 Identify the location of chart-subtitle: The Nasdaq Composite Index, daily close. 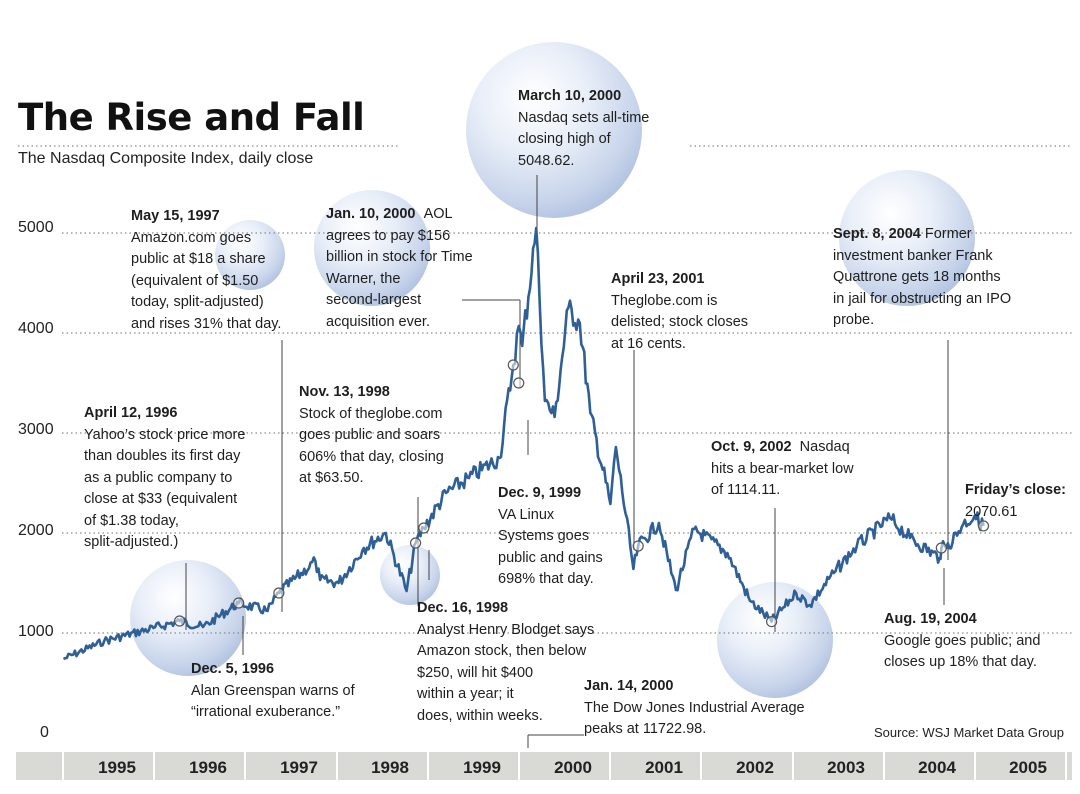
(166, 158).